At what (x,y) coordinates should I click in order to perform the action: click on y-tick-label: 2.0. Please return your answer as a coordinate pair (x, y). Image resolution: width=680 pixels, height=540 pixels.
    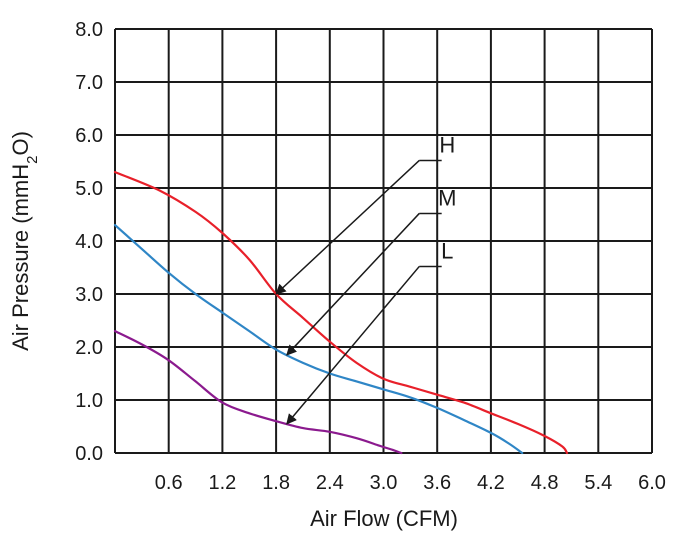
    Looking at the image, I should click on (89, 348).